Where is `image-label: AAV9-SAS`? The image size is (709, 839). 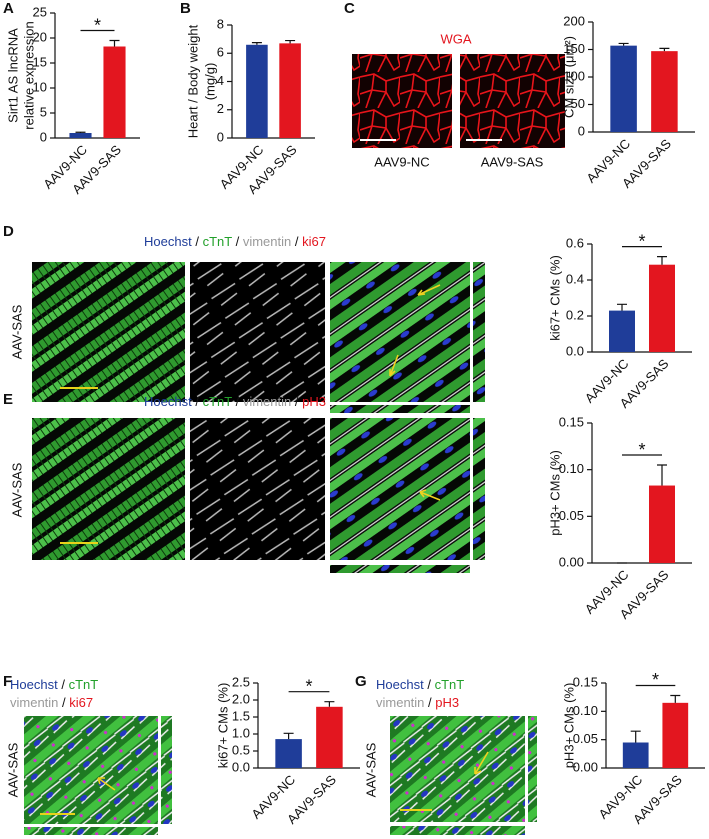
image-label: AAV9-SAS is located at coordinates (512, 161).